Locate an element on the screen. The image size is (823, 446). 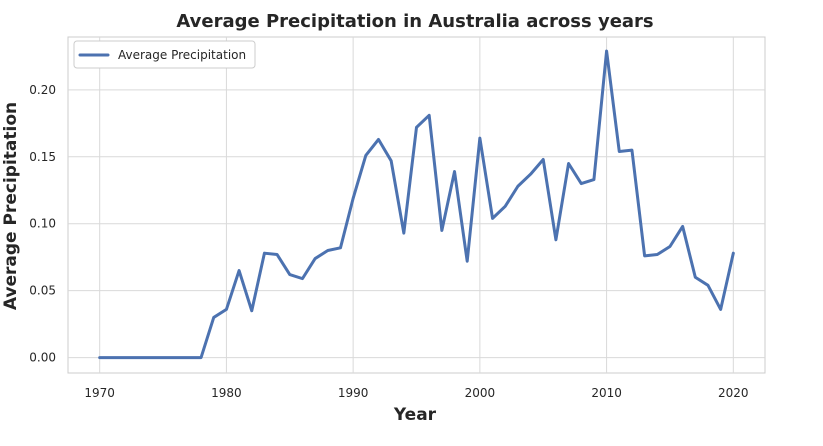
x-tick-label: 2010 is located at coordinates (606, 393).